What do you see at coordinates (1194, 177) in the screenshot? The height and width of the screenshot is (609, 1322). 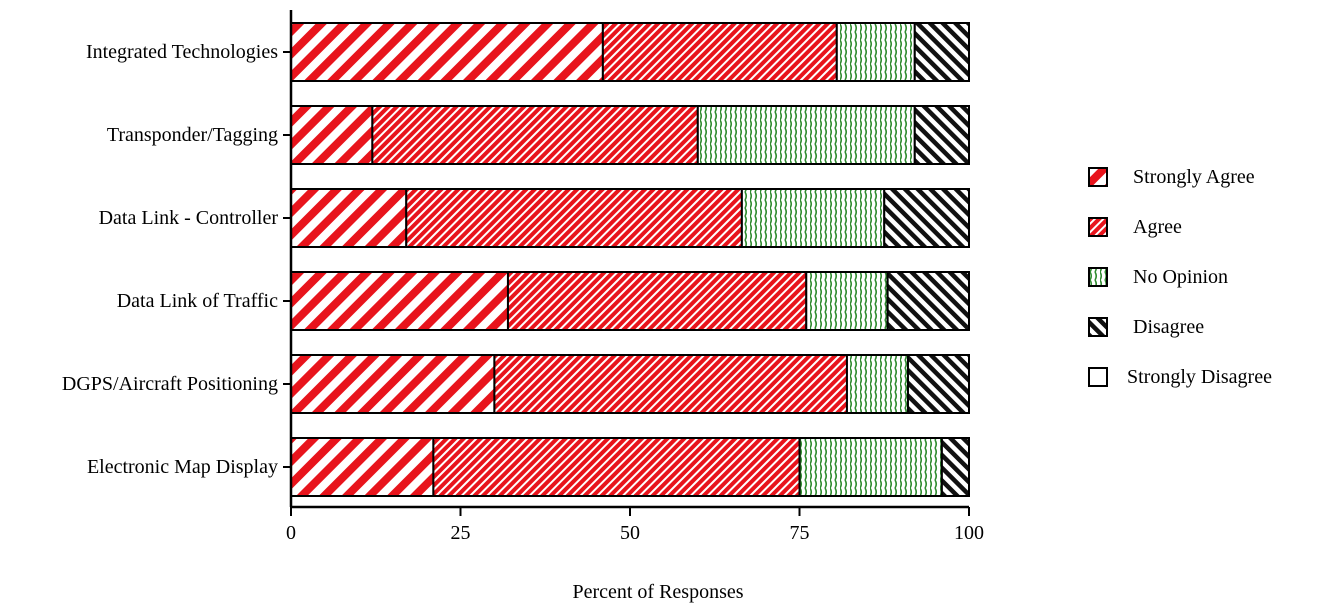 I see `legend-label-strongly-agree: Strongly Agree` at bounding box center [1194, 177].